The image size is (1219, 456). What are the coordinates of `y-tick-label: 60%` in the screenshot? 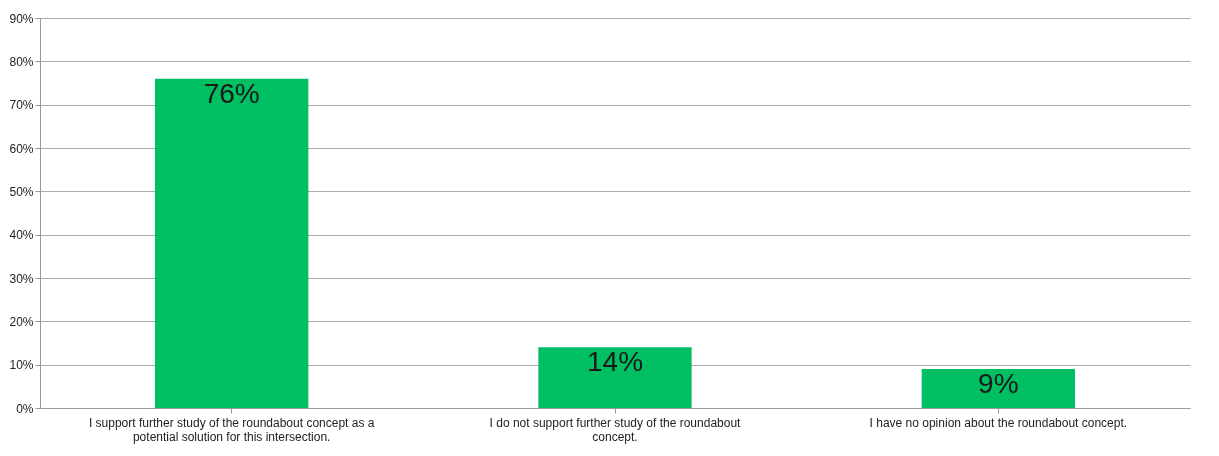 It's located at (21, 148).